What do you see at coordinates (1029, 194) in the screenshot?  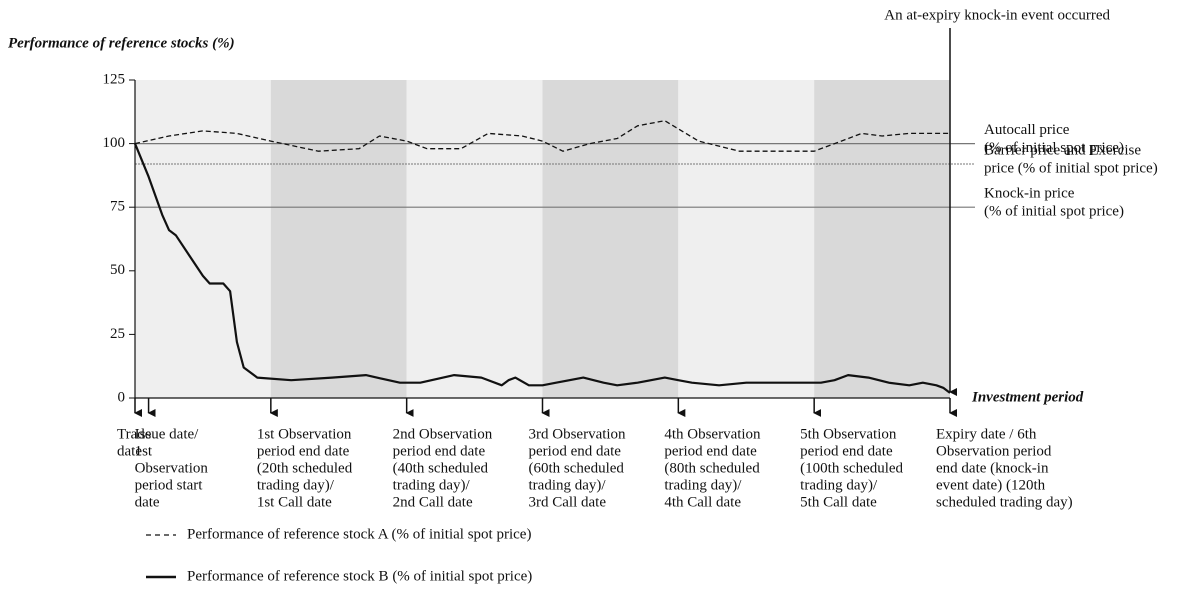 I see `reference-label: Knock-in price` at bounding box center [1029, 194].